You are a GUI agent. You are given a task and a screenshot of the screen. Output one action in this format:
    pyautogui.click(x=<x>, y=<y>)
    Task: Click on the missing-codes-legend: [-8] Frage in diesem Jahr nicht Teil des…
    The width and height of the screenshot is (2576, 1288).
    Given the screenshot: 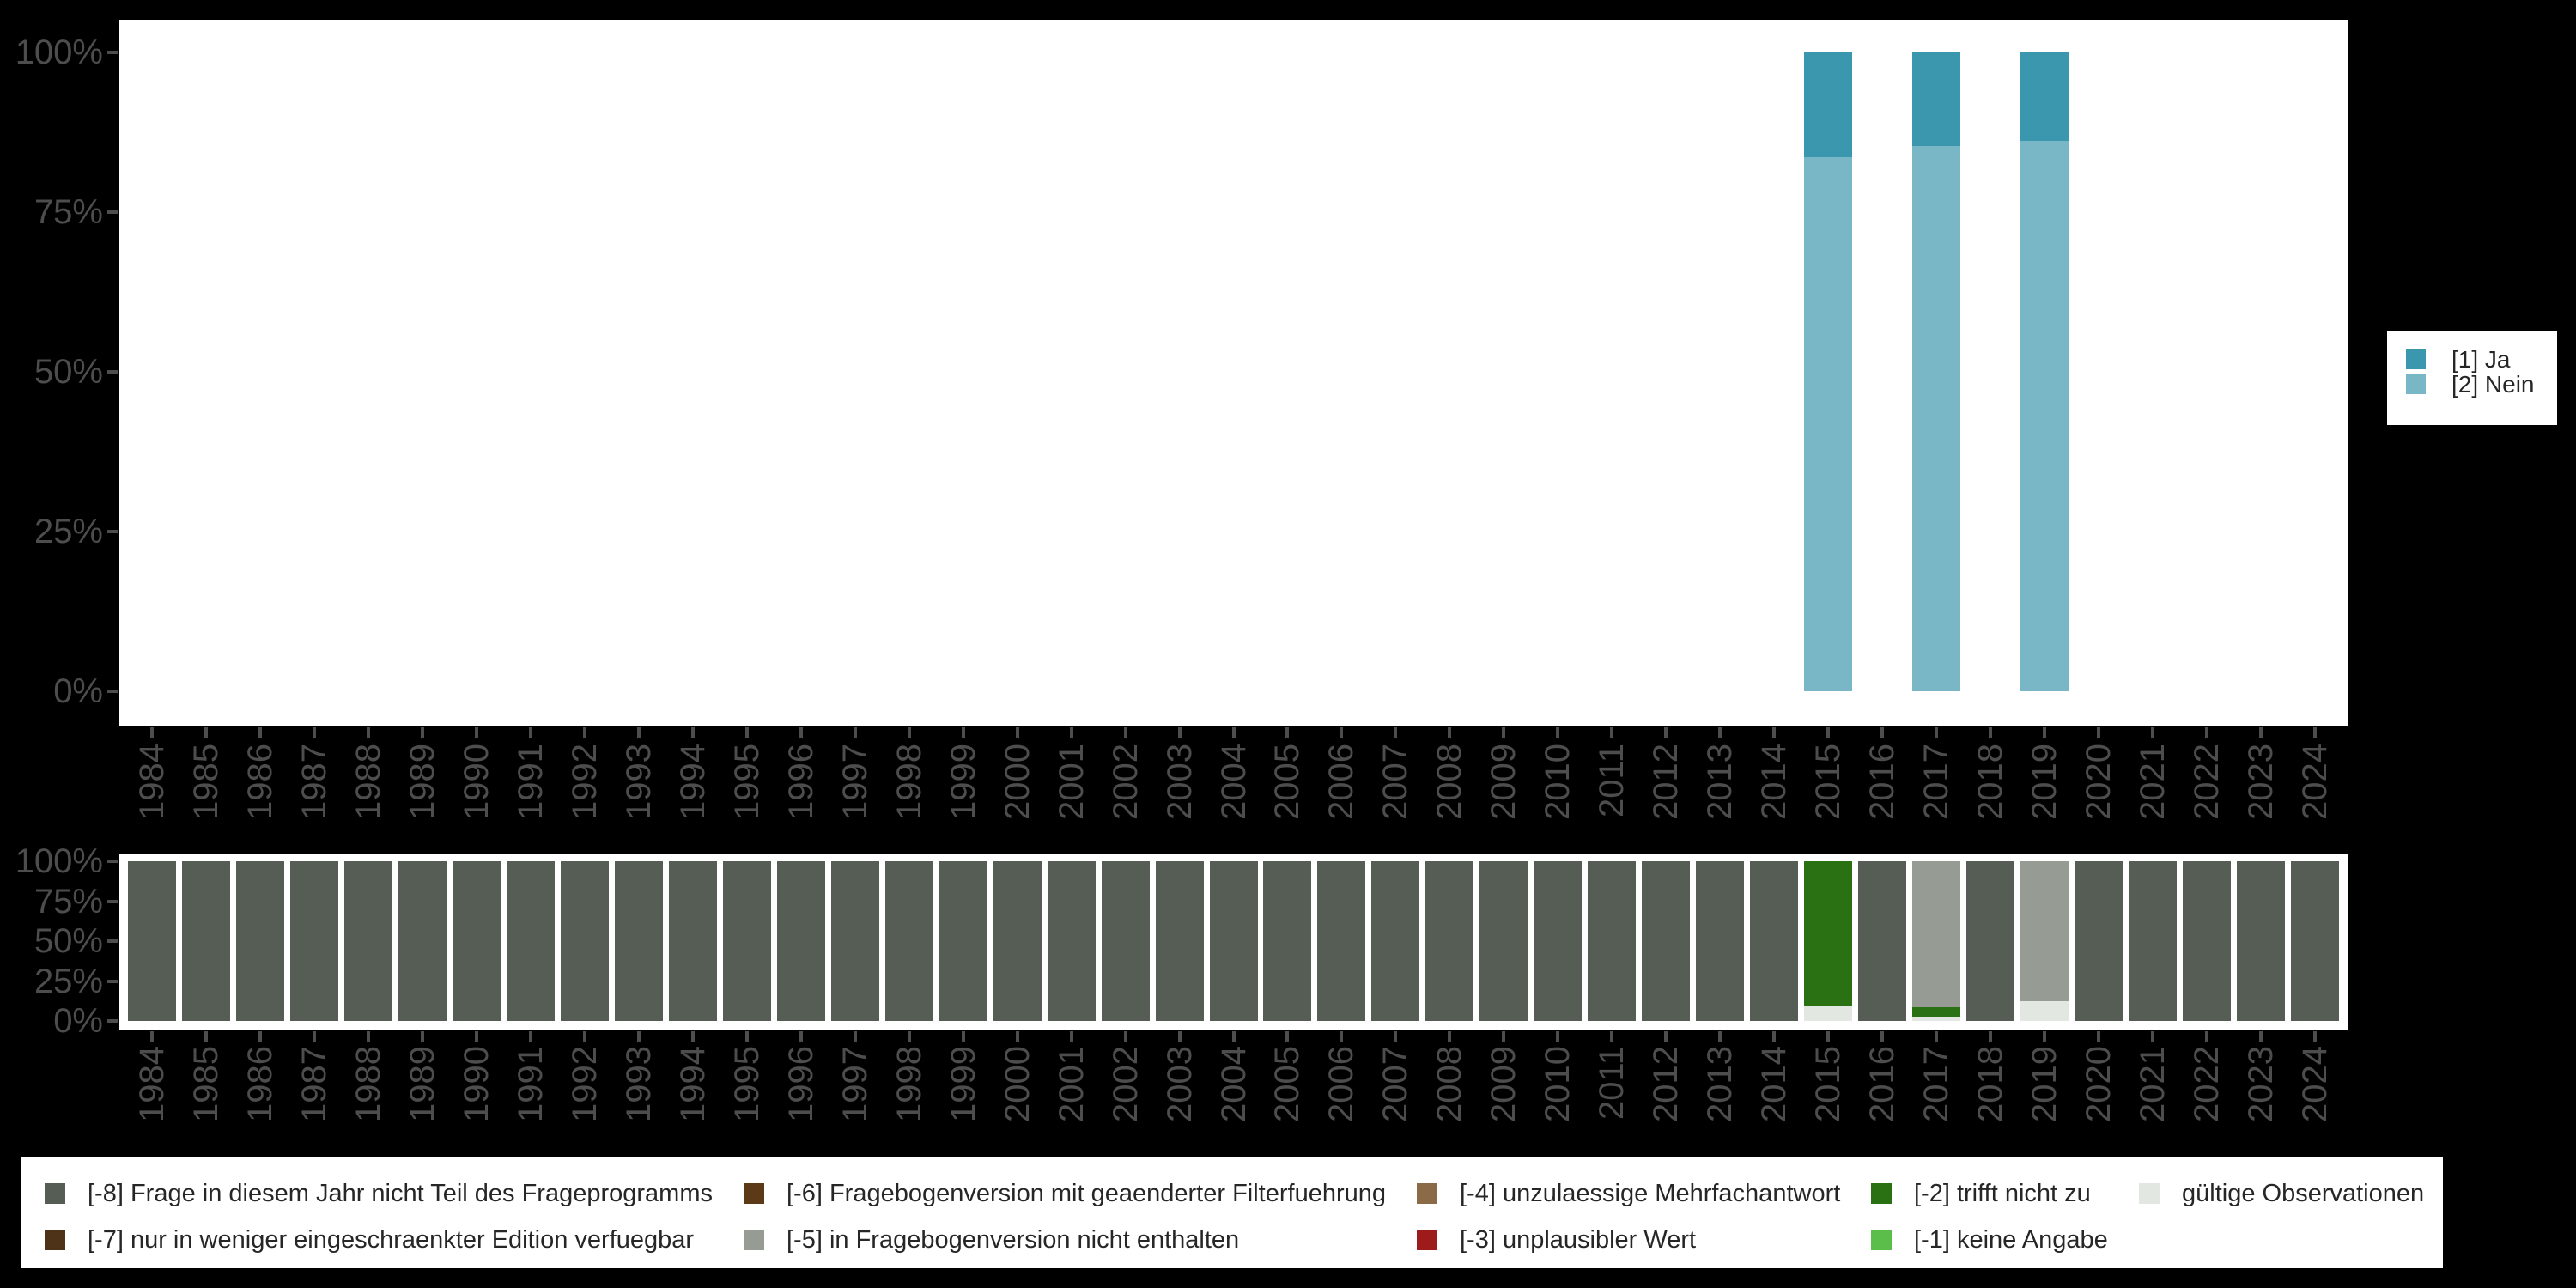 What is the action you would take?
    pyautogui.click(x=1232, y=1213)
    